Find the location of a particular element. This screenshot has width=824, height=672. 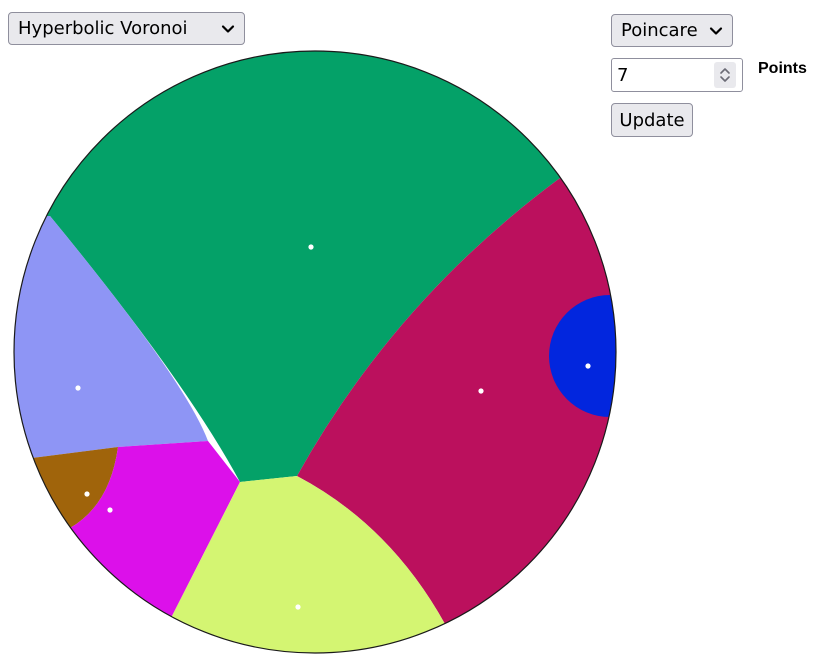

model-select: Poincare is located at coordinates (672, 30).